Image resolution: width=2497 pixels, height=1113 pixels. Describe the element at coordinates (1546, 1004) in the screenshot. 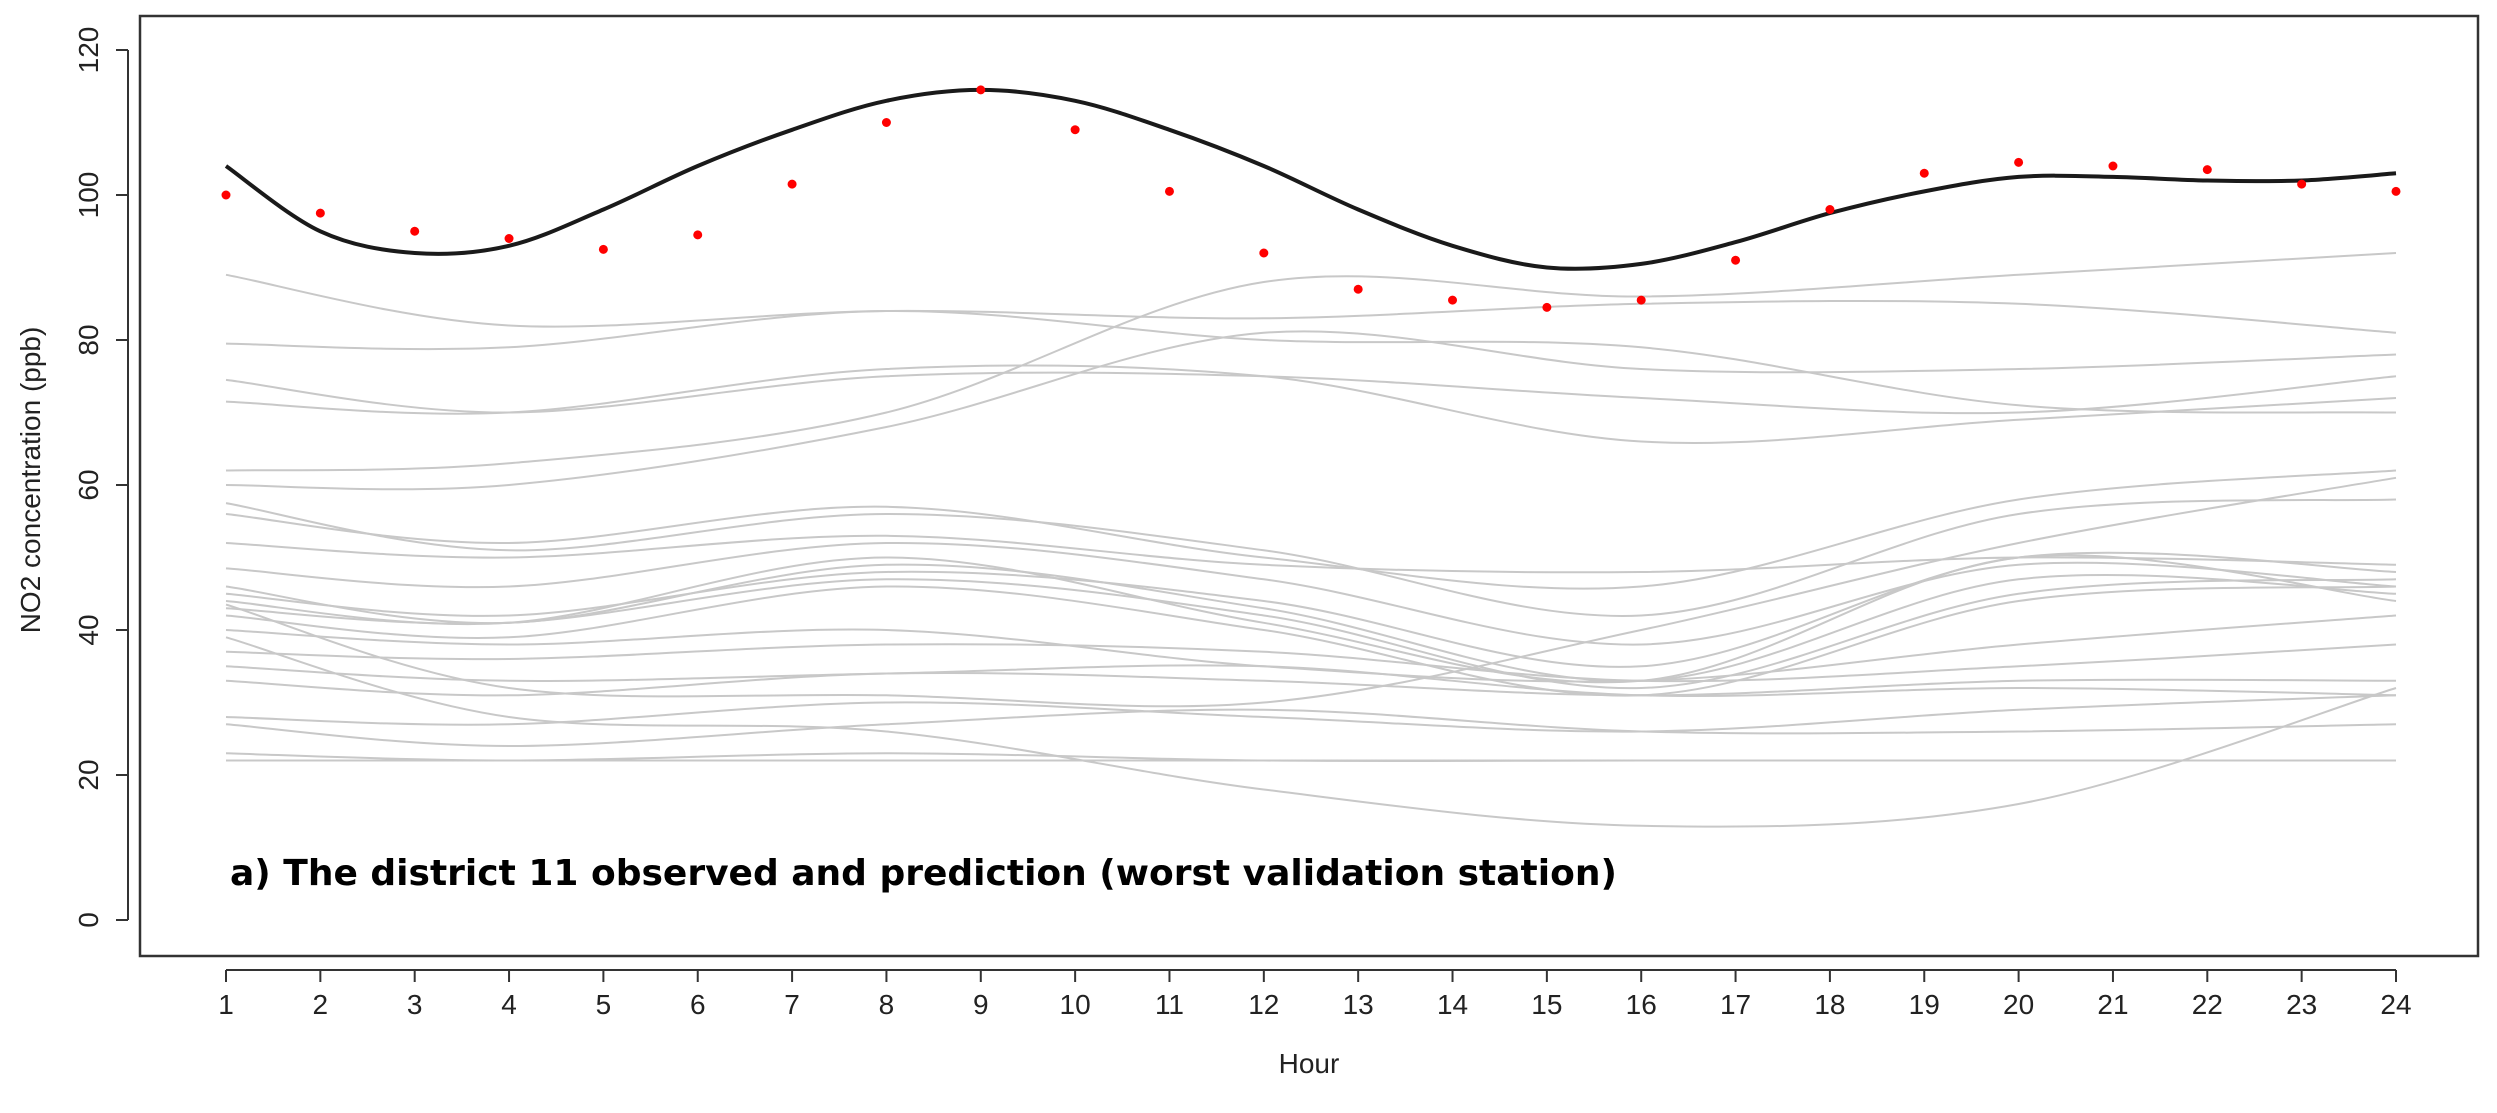

I see `x-tick-label: 15` at that location.